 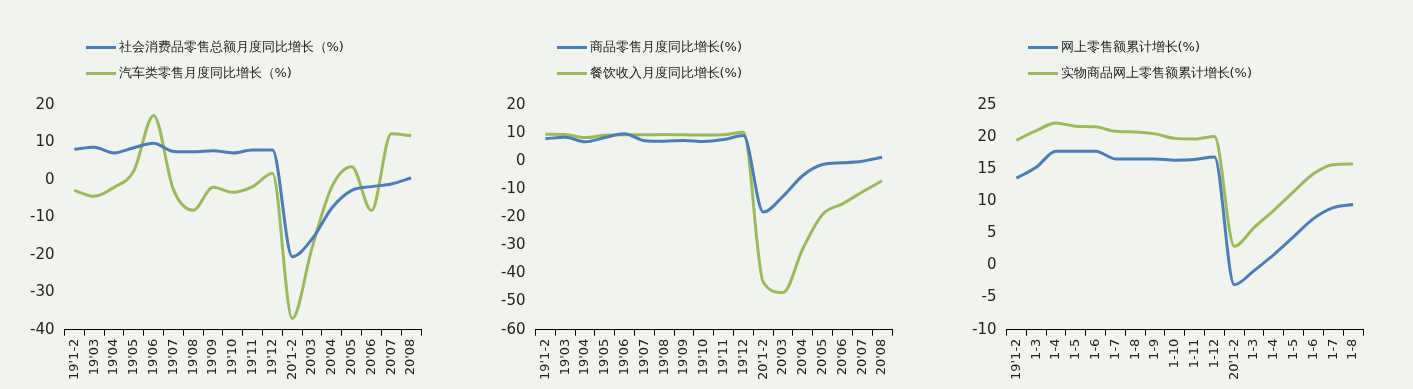 What do you see at coordinates (1154, 349) in the screenshot?
I see `x-tick-label: 1-9` at bounding box center [1154, 349].